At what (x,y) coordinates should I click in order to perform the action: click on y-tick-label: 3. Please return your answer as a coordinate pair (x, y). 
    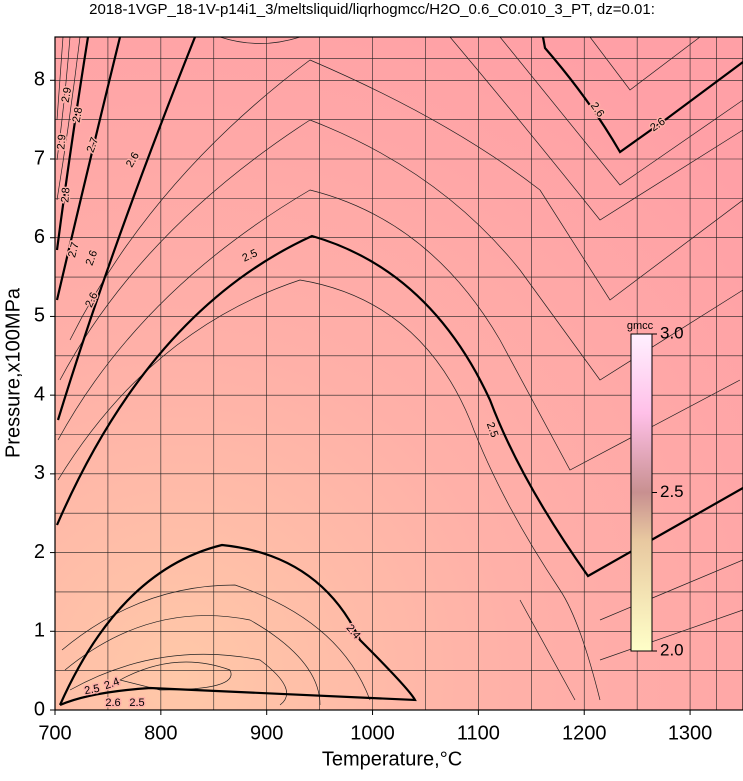
    Looking at the image, I should click on (39, 473).